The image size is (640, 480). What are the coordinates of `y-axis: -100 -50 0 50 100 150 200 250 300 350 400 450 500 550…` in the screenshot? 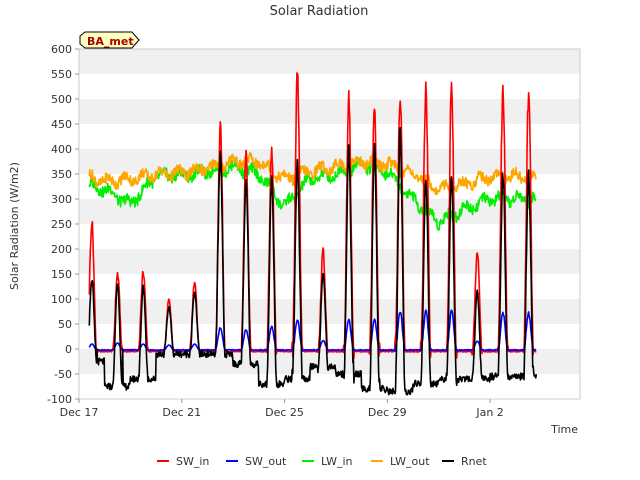 It's located at (63, 224).